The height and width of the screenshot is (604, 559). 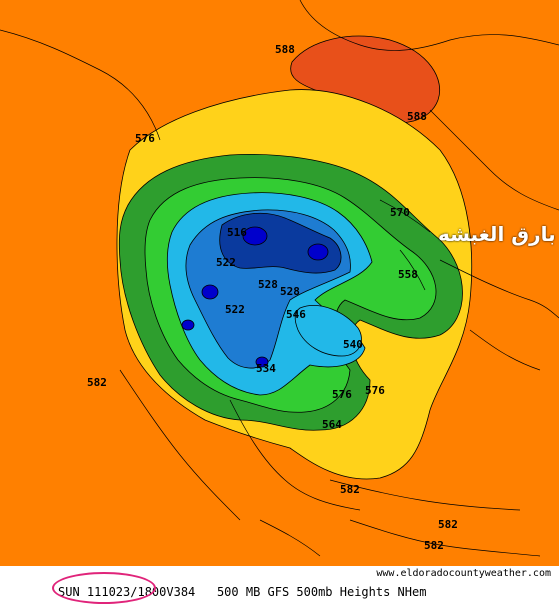 I want to click on source-site: www.eldoradocountyweather.com, so click(x=463, y=573).